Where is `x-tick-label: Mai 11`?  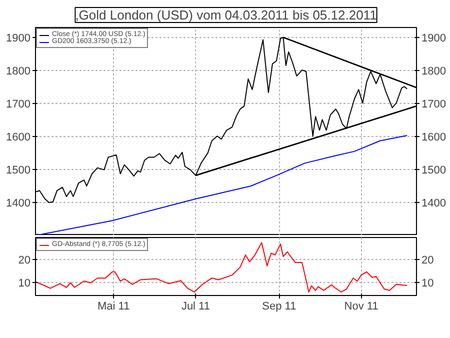 x-tick-label: Mai 11 is located at coordinates (113, 306).